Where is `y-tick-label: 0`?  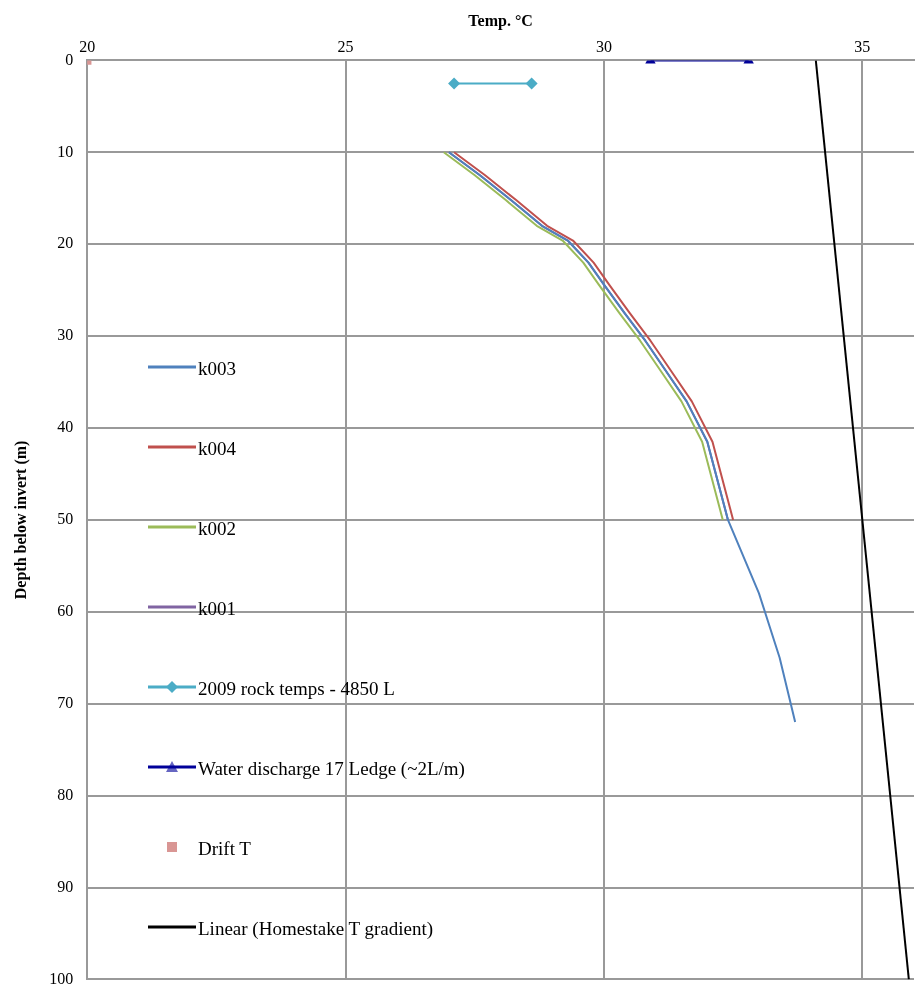
y-tick-label: 0 is located at coordinates (69, 59).